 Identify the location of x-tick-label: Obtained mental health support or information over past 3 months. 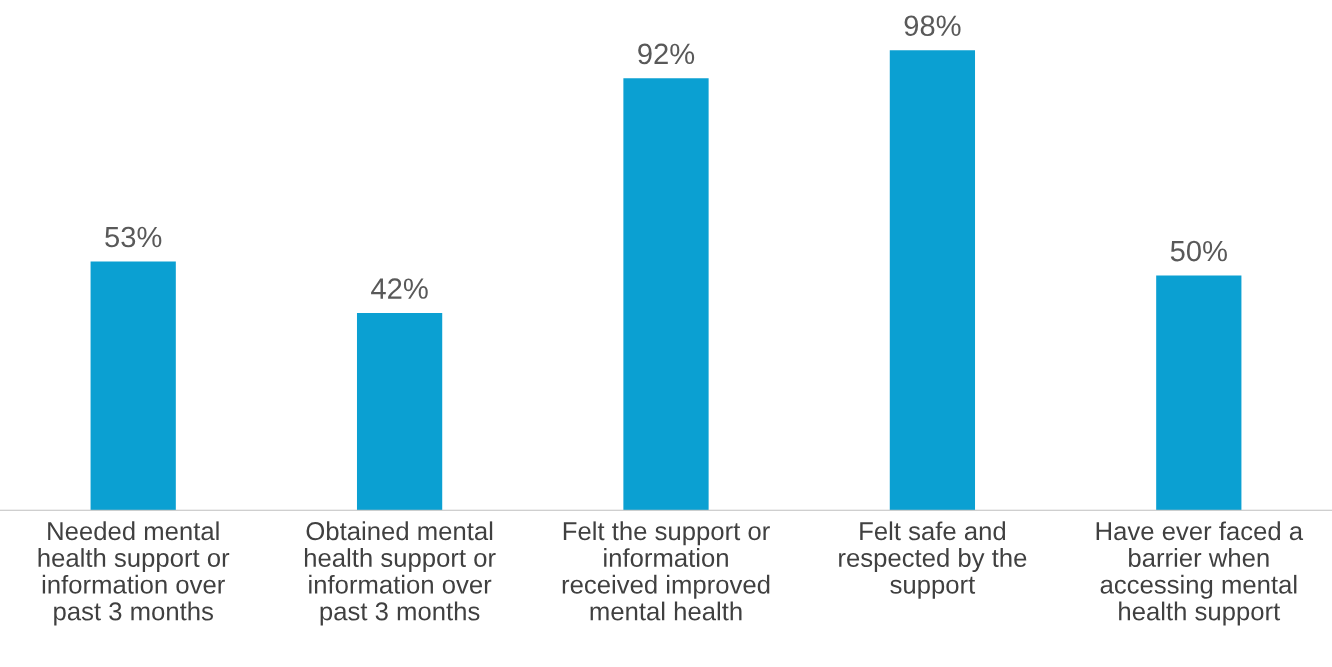
(400, 573).